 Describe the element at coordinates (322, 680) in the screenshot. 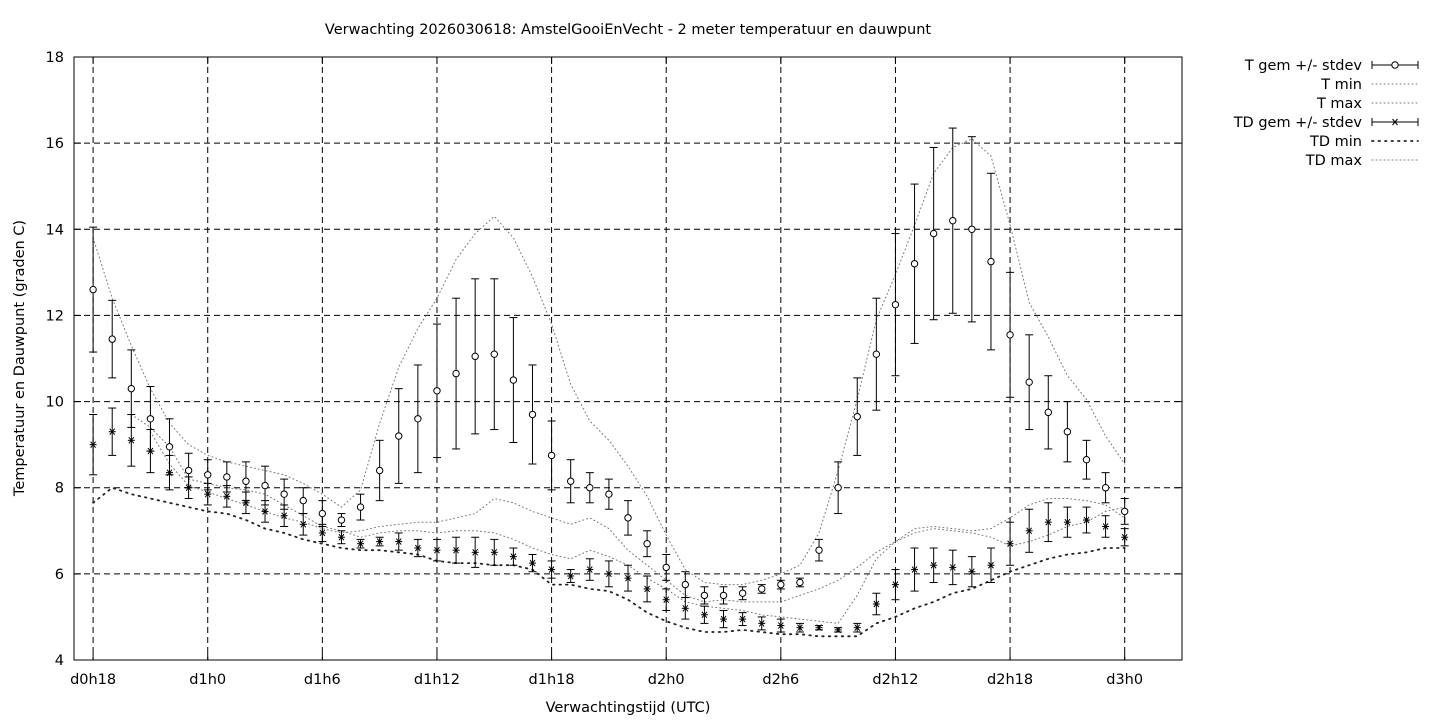

I see `x-tick-label: d1h6` at that location.